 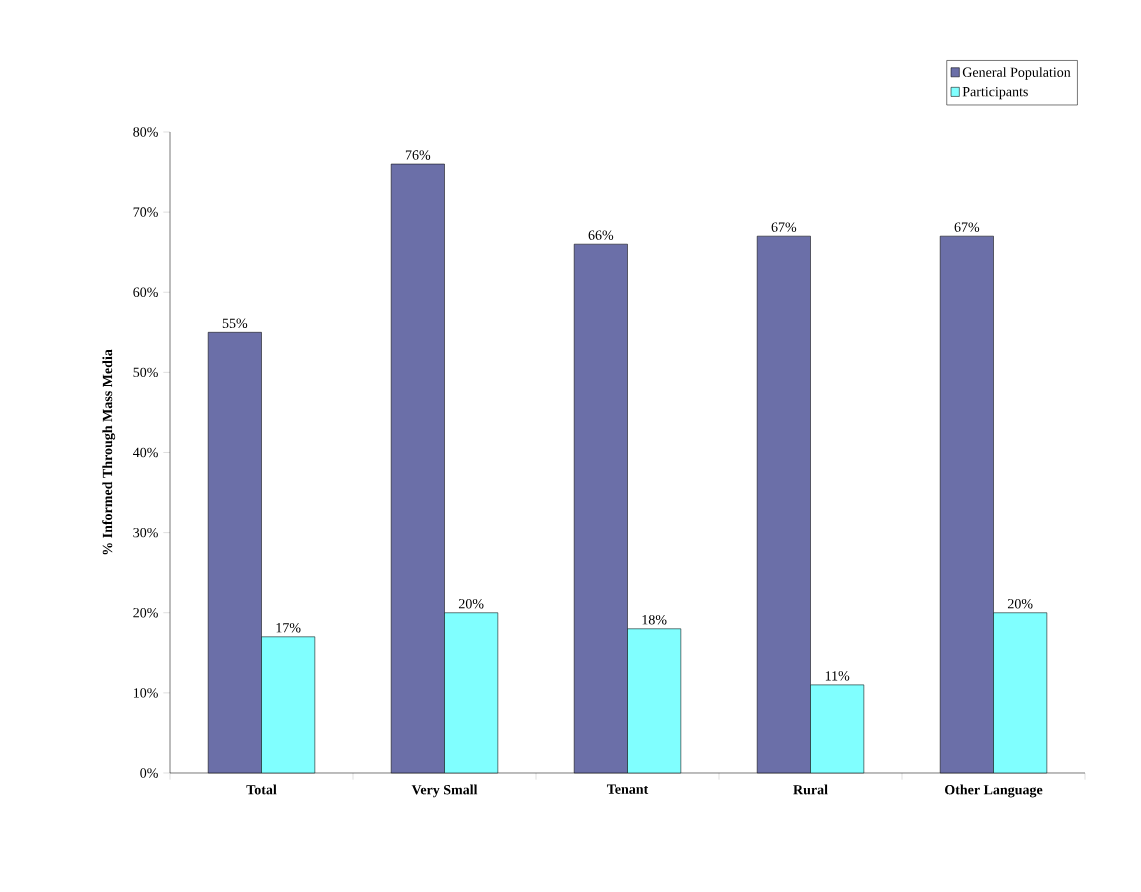 I want to click on y-tick-label: 80%, so click(x=145, y=132).